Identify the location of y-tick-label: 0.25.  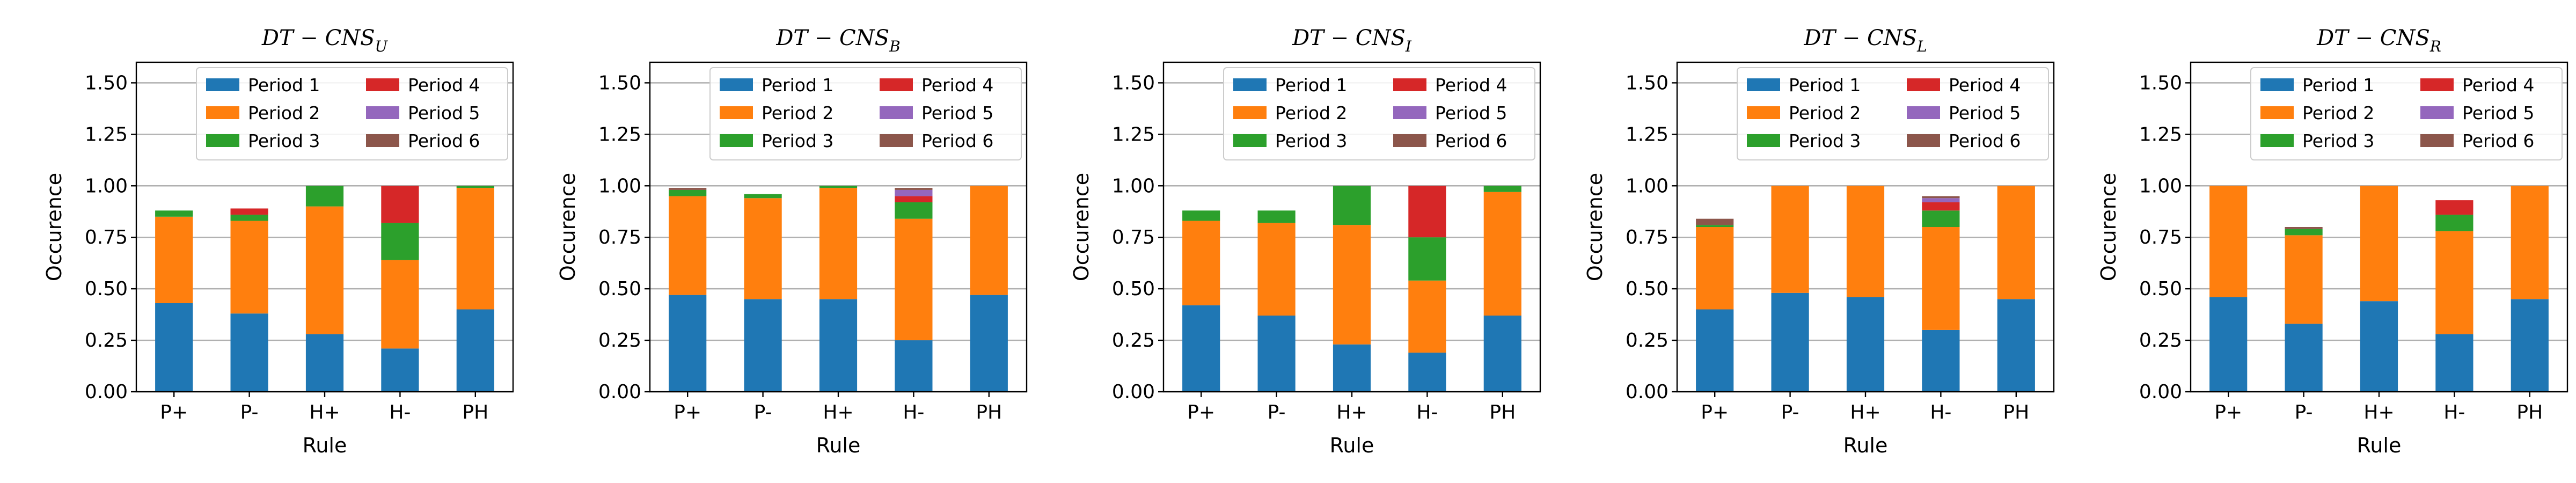
(1647, 341).